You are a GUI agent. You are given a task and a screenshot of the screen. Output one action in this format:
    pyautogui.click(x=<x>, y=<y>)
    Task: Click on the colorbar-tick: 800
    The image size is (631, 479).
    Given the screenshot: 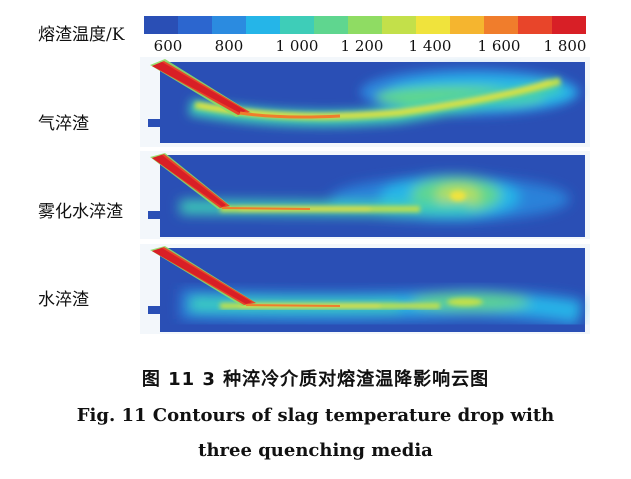 What is the action you would take?
    pyautogui.click(x=229, y=46)
    